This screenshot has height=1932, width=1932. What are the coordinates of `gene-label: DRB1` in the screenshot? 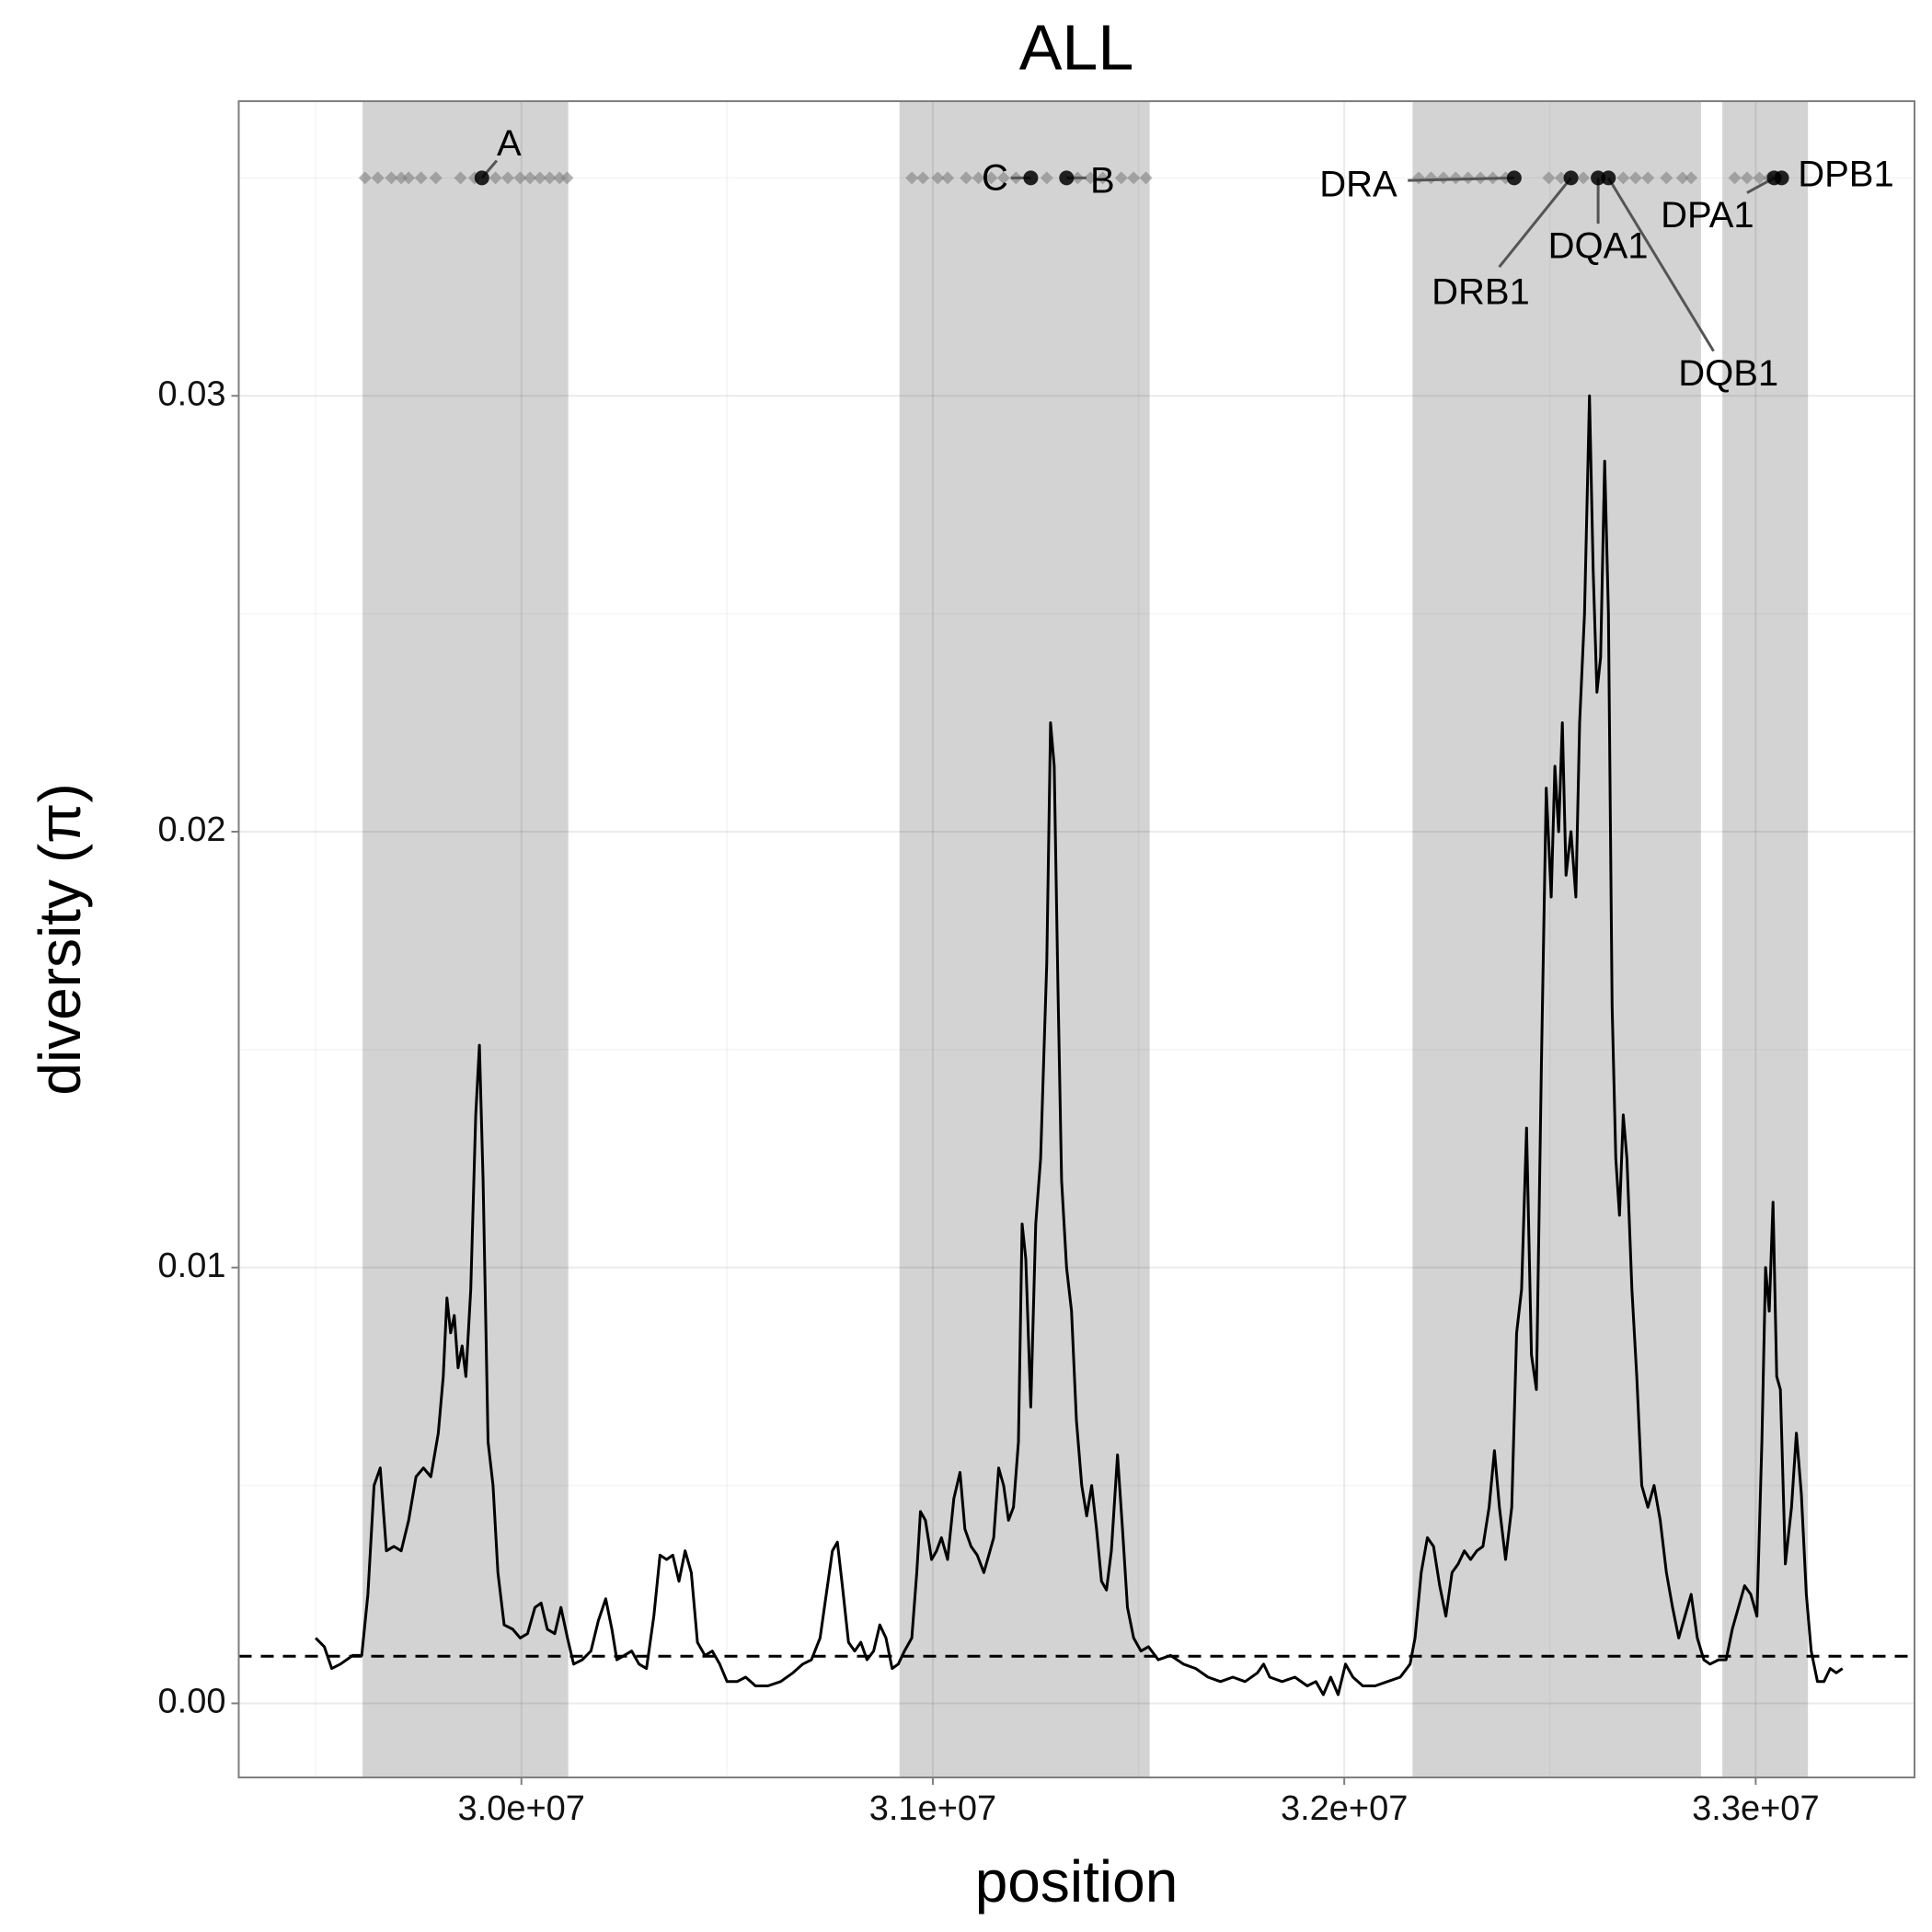 It's located at (1481, 291).